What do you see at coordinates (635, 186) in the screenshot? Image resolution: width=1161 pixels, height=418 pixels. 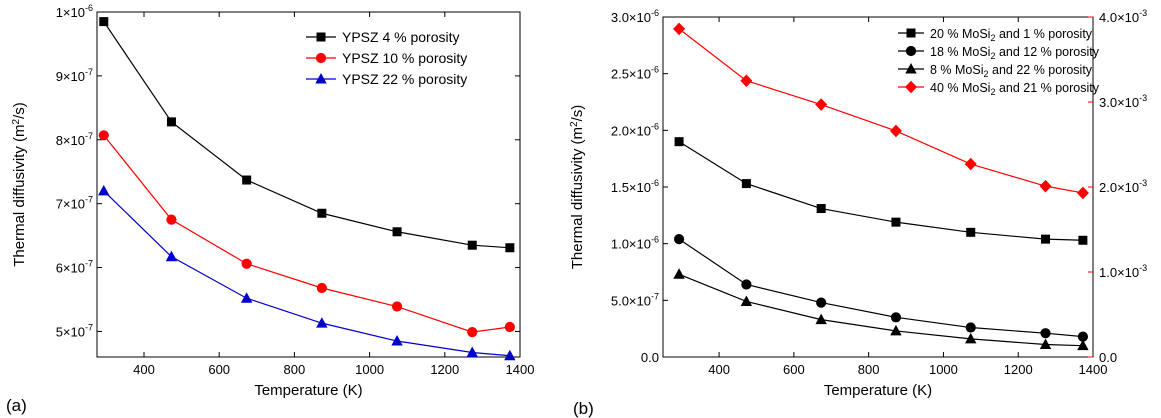 I see `y-tick-label: 1.5×10⁻⁶` at bounding box center [635, 186].